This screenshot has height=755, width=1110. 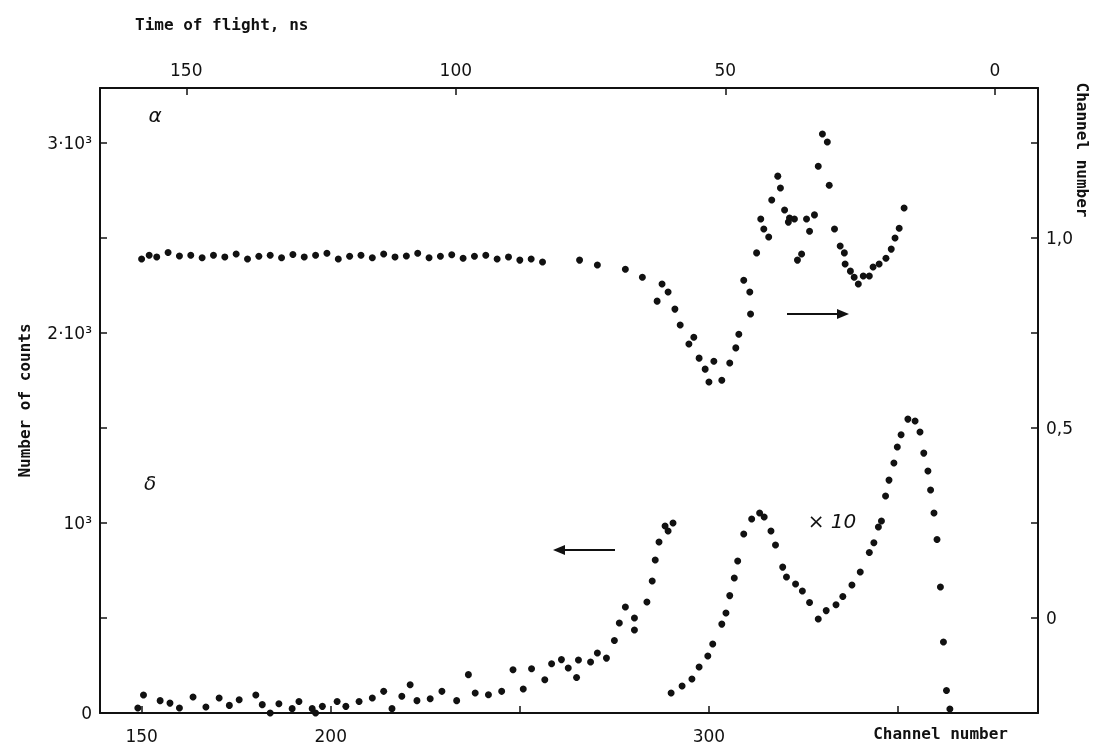 I want to click on y2-tick-label: 0, so click(x=1051, y=618).